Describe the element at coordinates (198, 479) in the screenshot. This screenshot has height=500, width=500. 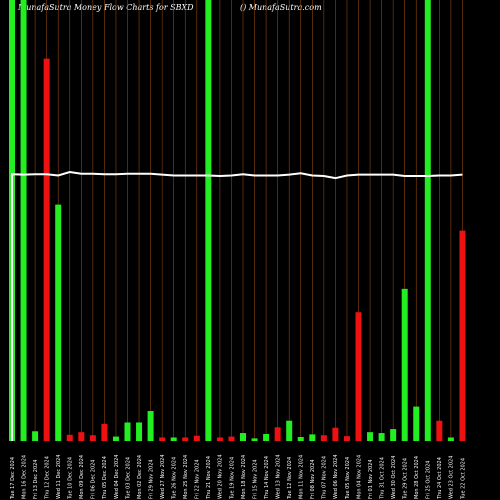
I see `x-tick-label: Fri 22 Nov 2024` at that location.